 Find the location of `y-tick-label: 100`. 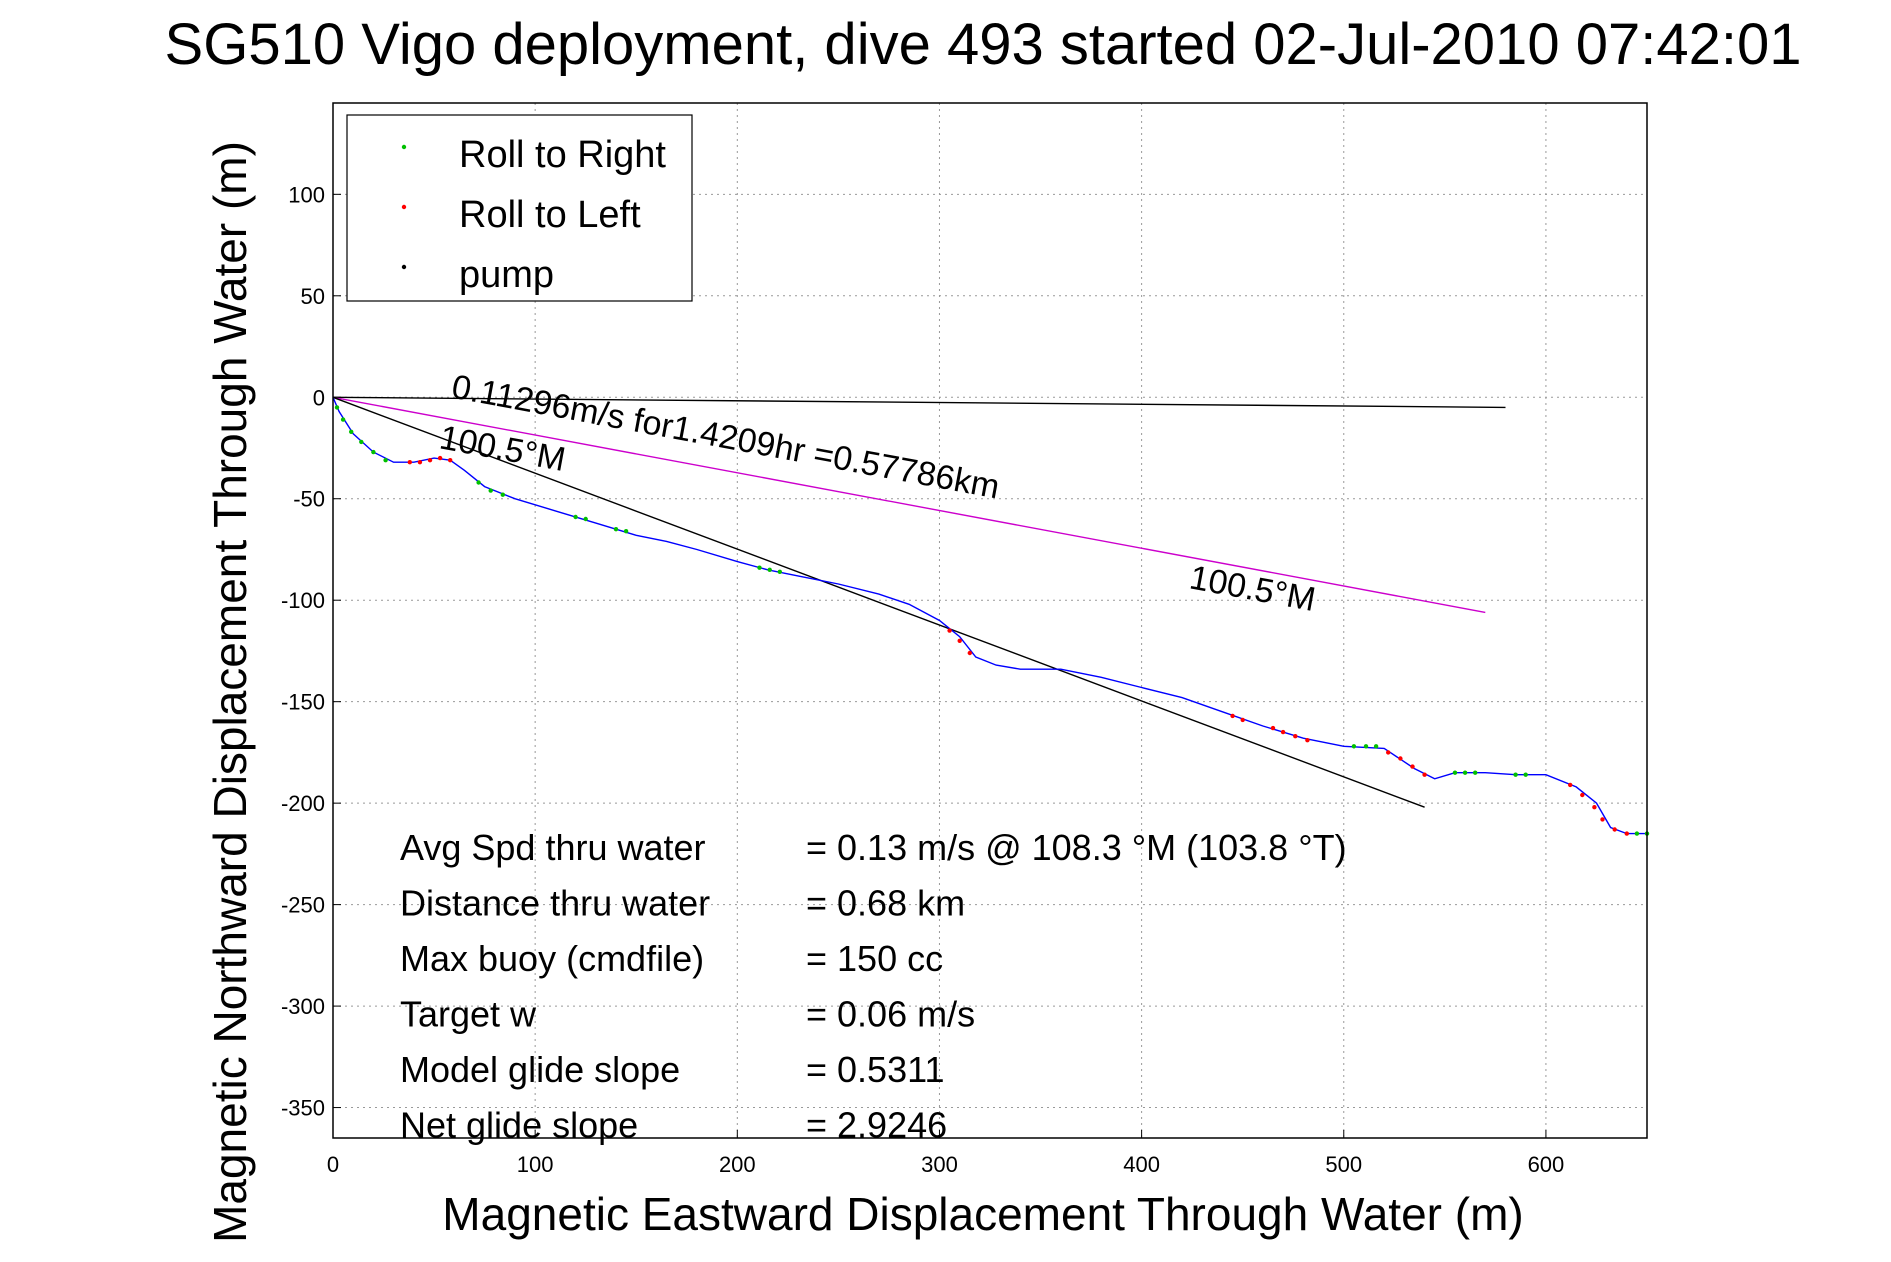

y-tick-label: 100 is located at coordinates (306, 194).